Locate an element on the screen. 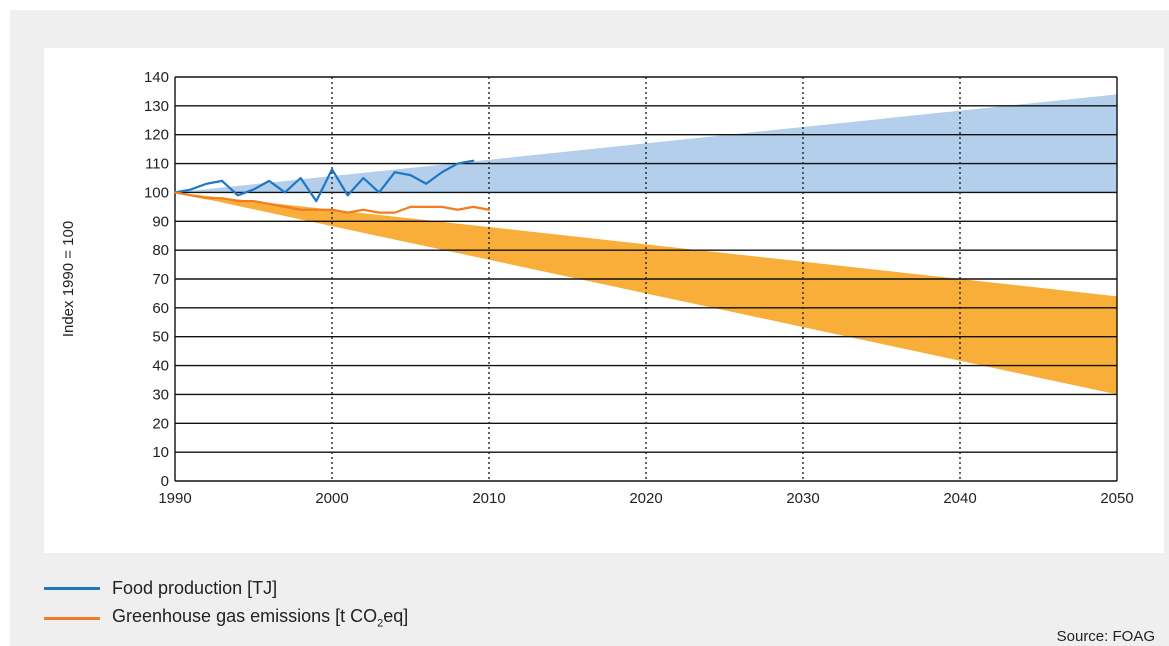 The height and width of the screenshot is (646, 1169). legend-item-ghg: Greenhouse gas emissions [t CO2eq] is located at coordinates (226, 618).